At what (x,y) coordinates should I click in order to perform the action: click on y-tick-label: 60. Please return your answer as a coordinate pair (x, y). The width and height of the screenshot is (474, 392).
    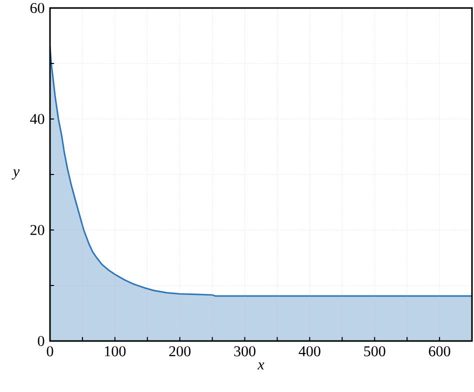
    Looking at the image, I should click on (37, 8).